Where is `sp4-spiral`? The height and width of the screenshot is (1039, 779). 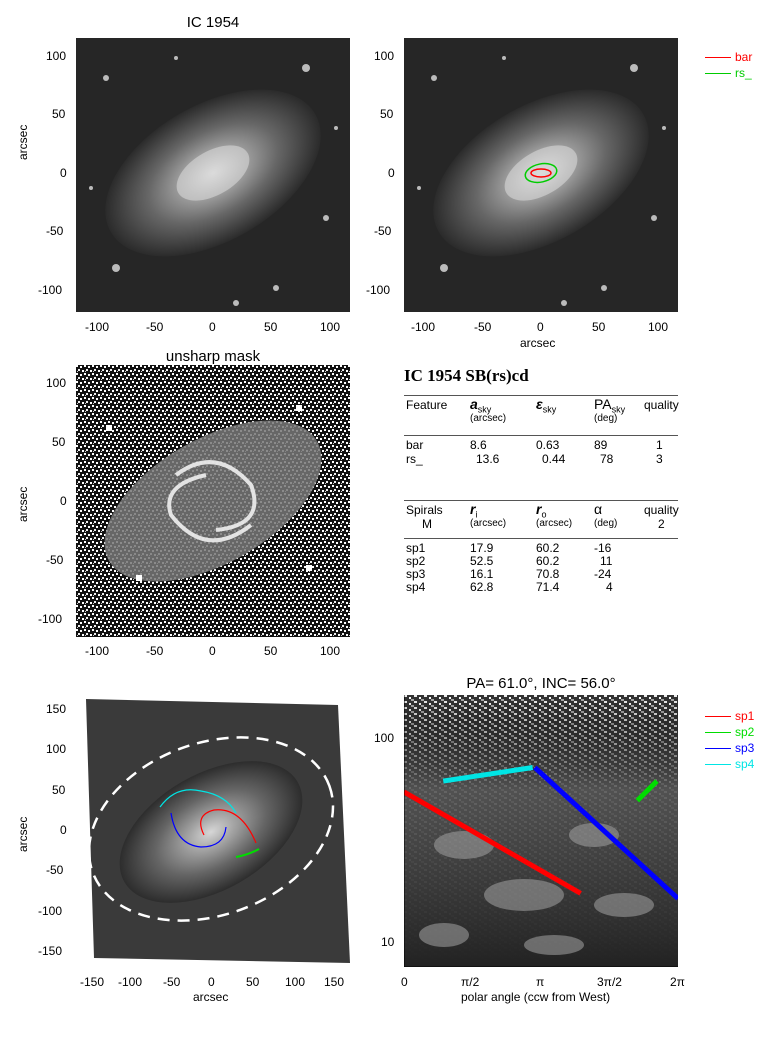
sp4-spiral is located at coordinates (198, 801).